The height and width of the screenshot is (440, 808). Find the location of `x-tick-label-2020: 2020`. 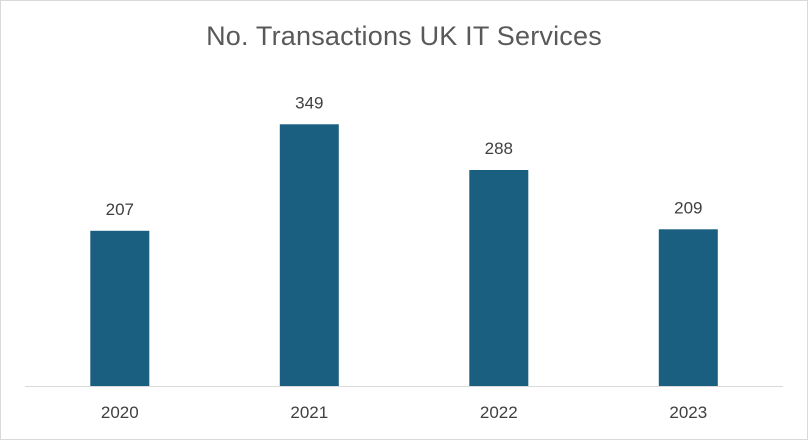

x-tick-label-2020: 2020 is located at coordinates (120, 412).